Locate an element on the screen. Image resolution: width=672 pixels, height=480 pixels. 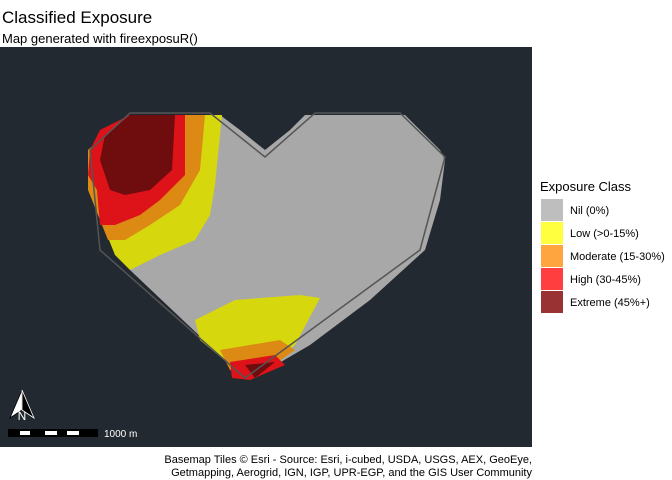
map-subtitle: Map generated with fireexposuR() is located at coordinates (100, 38).